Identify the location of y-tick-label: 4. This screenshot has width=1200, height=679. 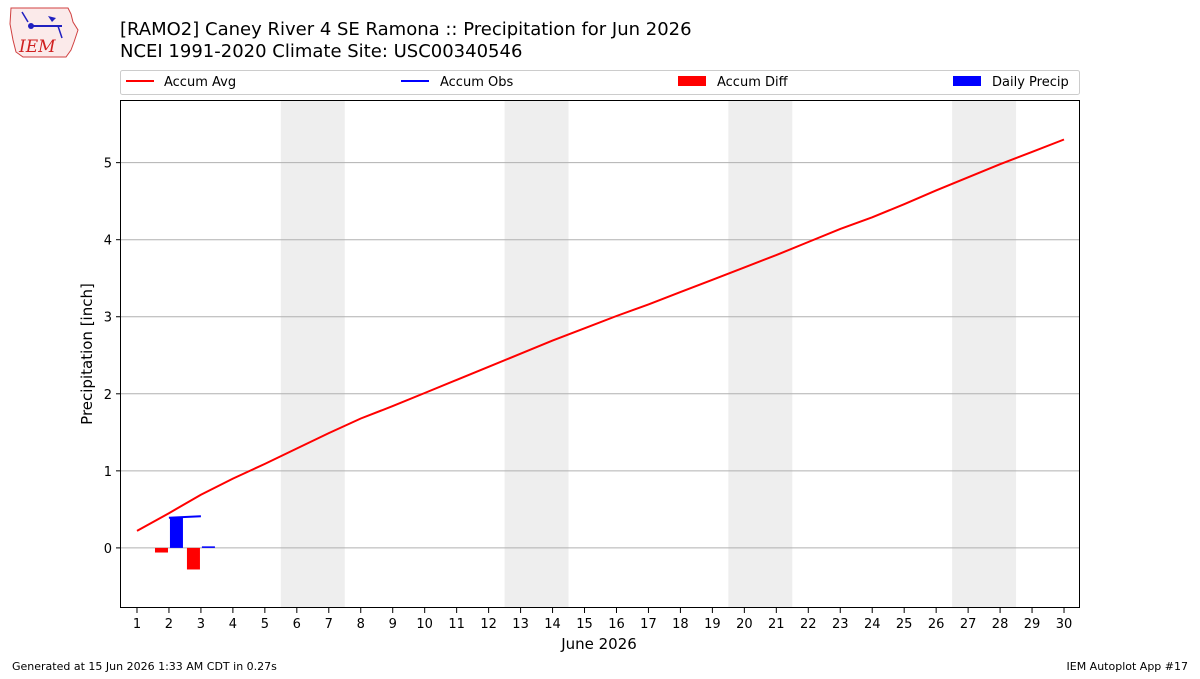
(108, 241).